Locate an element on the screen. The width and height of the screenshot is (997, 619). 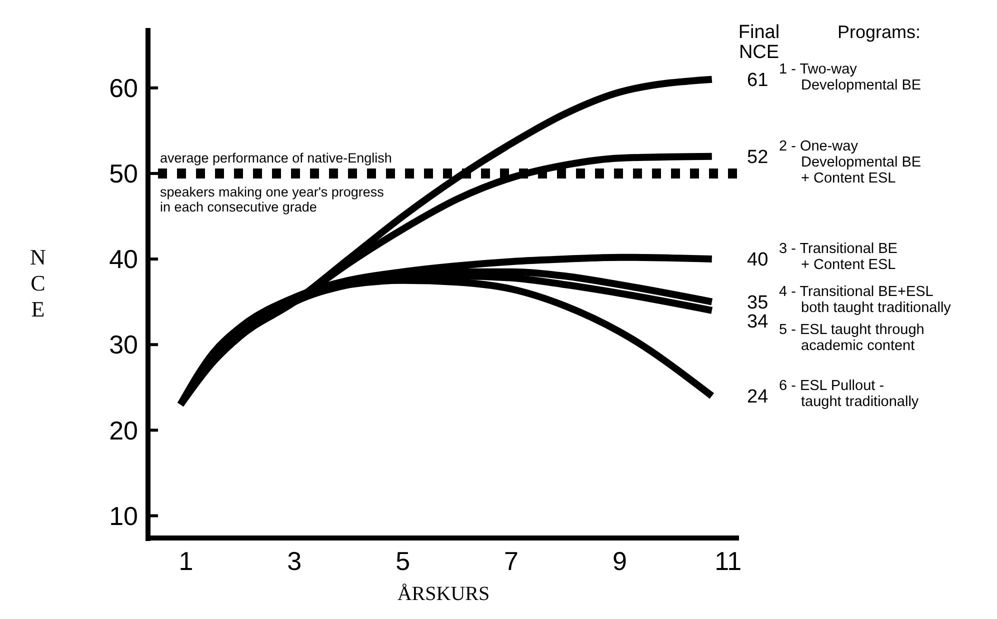
x-tick-label: 1 is located at coordinates (186, 561).